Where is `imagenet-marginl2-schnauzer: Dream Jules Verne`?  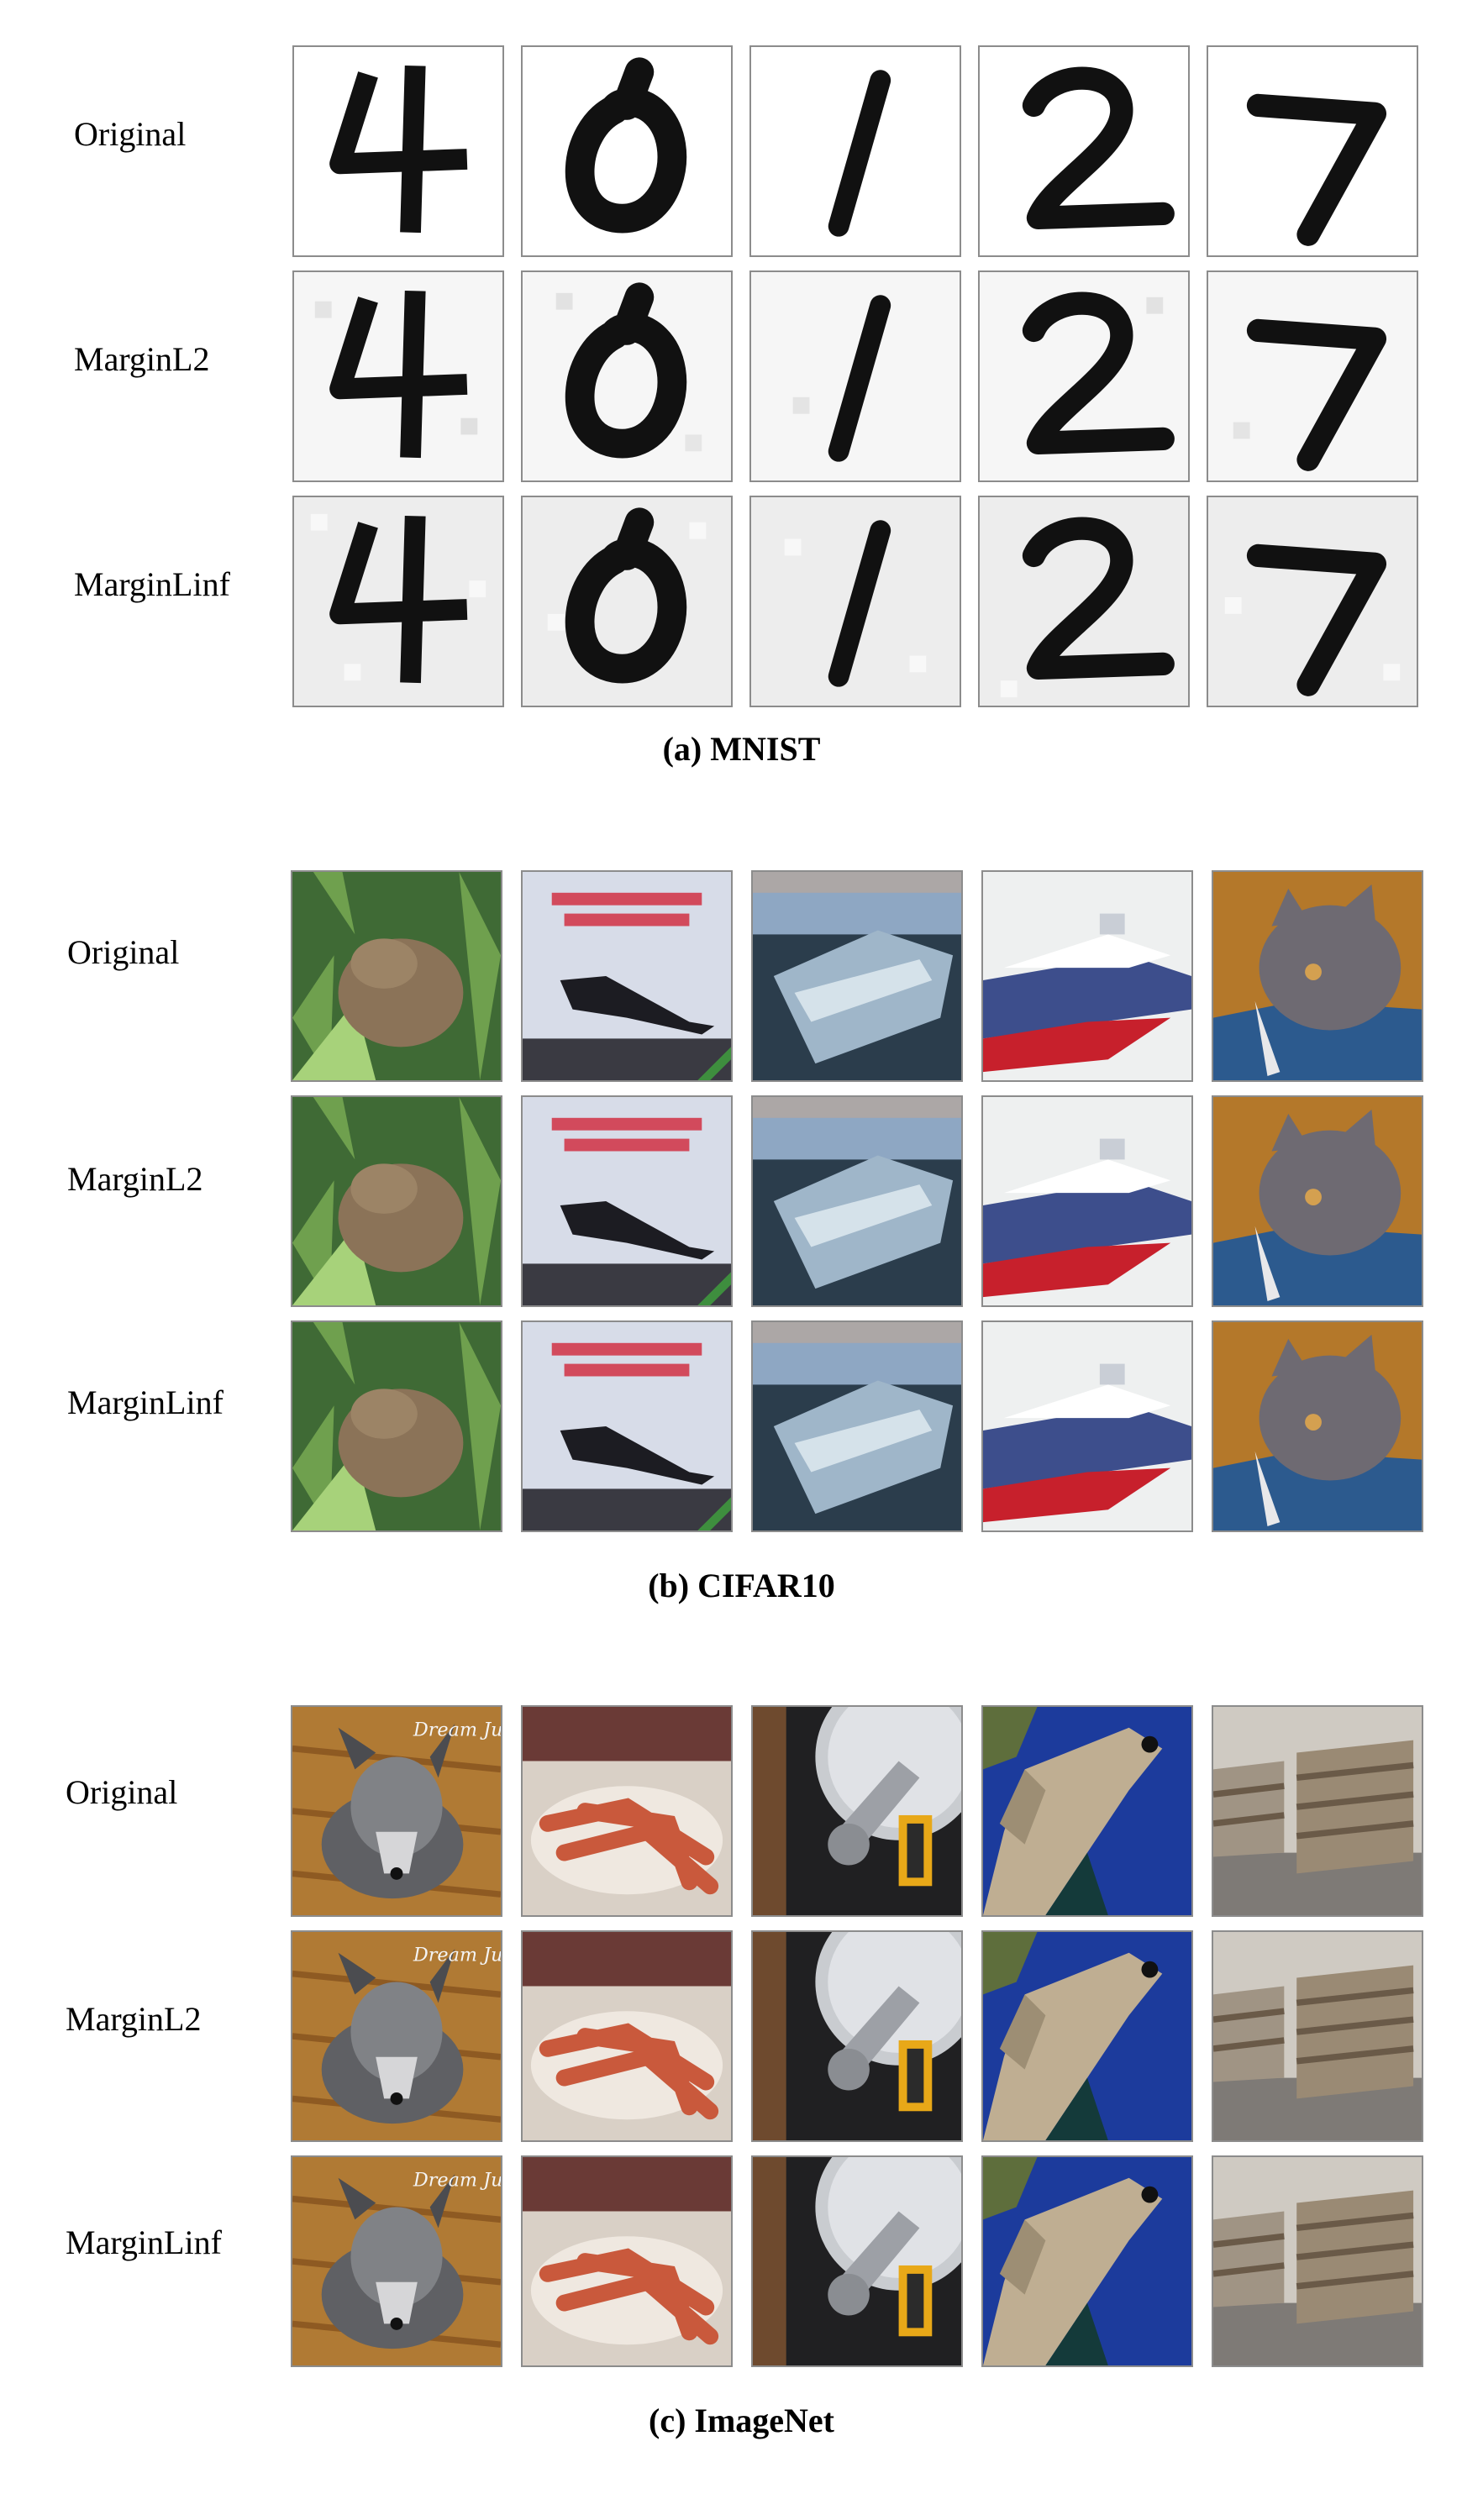 imagenet-marginl2-schnauzer: Dream Jules Verne is located at coordinates (396, 2036).